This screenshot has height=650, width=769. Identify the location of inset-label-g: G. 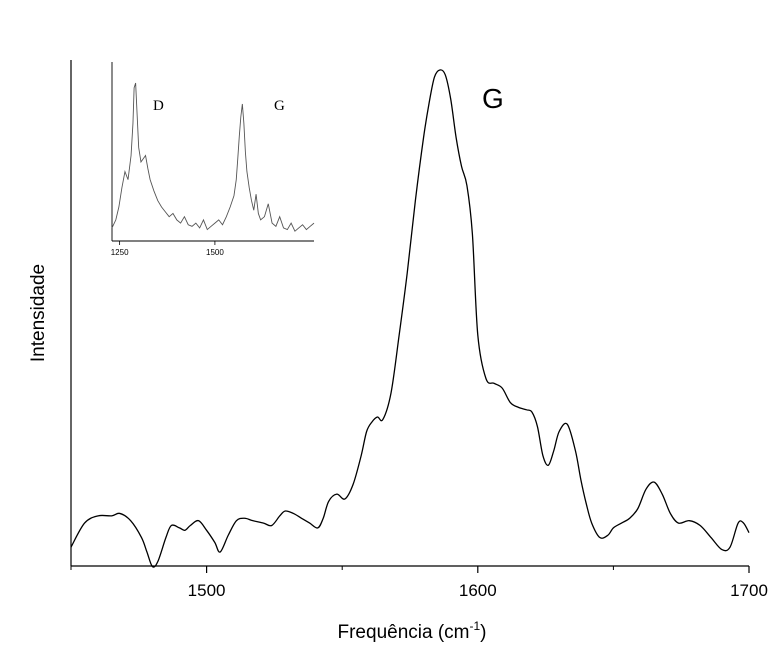
(279, 106).